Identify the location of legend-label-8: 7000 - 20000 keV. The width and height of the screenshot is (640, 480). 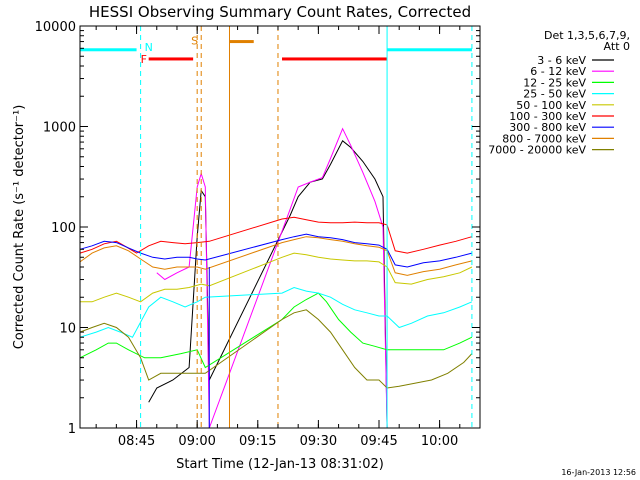
(537, 150).